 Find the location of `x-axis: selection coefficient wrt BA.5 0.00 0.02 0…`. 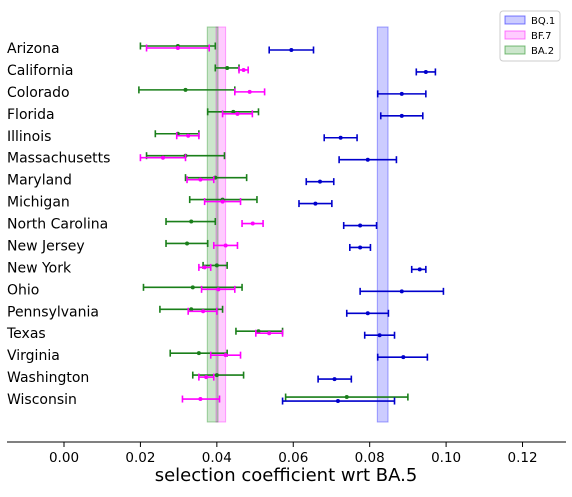

x-axis: selection coefficient wrt BA.5 0.00 0.02 0… is located at coordinates (286, 463).